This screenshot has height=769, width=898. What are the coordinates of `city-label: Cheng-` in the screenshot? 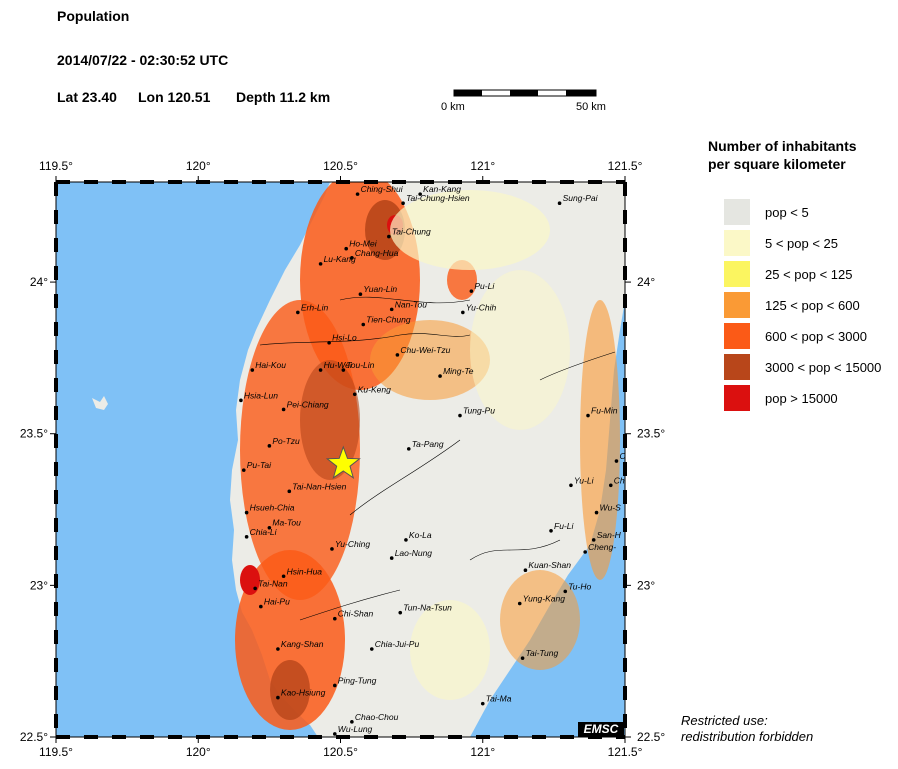 It's located at (602, 547).